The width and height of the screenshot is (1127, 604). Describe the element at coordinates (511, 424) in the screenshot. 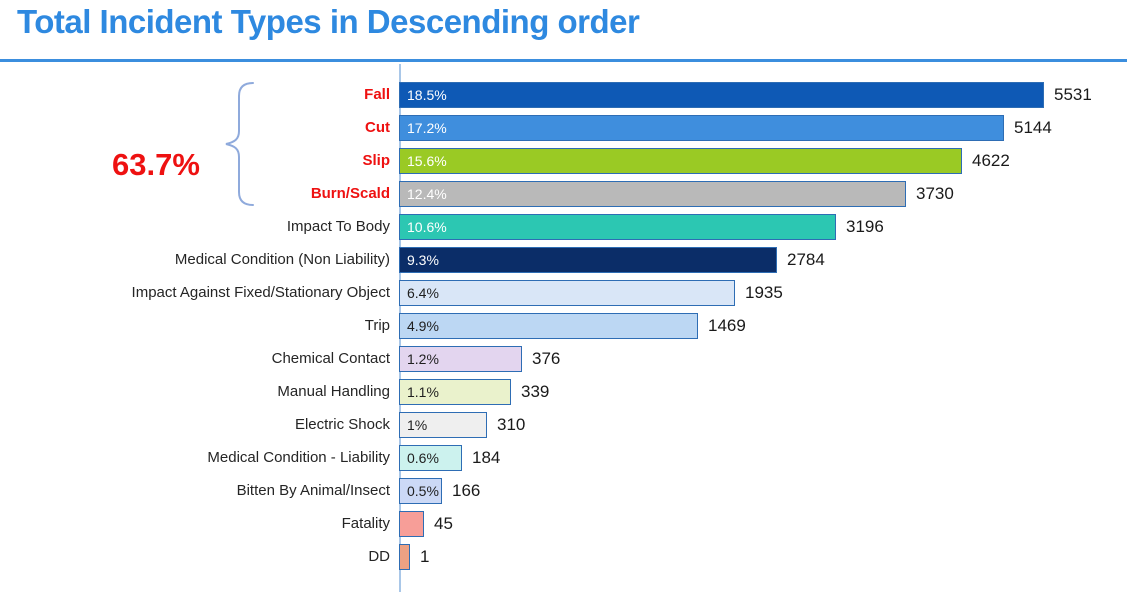

I see `value-label: 310` at that location.